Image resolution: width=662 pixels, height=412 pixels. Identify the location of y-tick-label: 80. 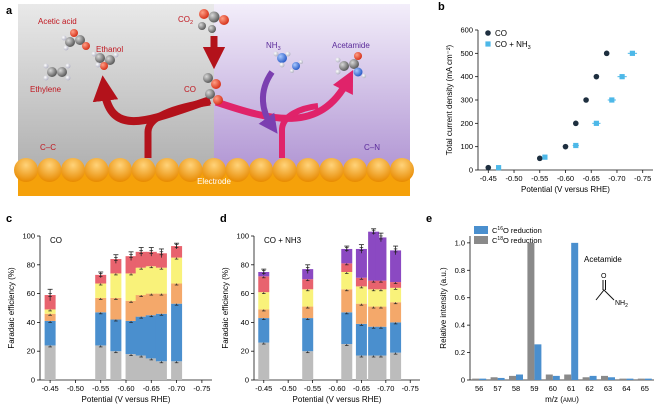
(245, 264).